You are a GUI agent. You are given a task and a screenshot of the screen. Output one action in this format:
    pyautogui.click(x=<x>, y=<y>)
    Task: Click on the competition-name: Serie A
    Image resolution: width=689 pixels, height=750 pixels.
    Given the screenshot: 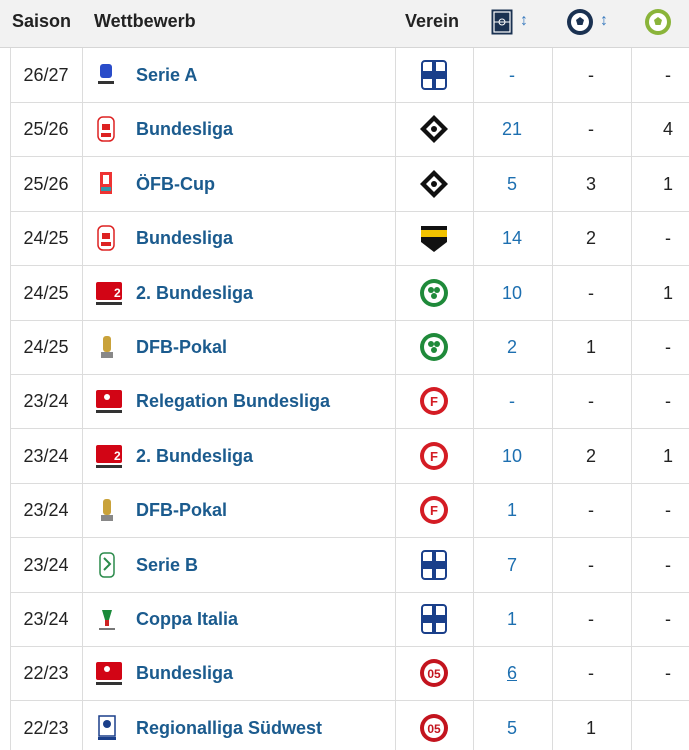 What is the action you would take?
    pyautogui.click(x=167, y=75)
    